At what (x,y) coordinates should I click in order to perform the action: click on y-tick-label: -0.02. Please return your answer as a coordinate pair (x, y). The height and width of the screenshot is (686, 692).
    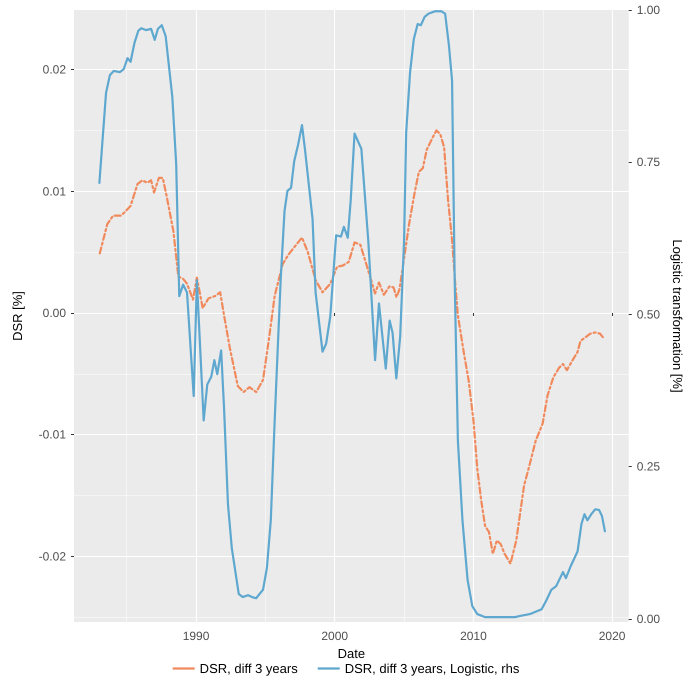
    Looking at the image, I should click on (52, 556).